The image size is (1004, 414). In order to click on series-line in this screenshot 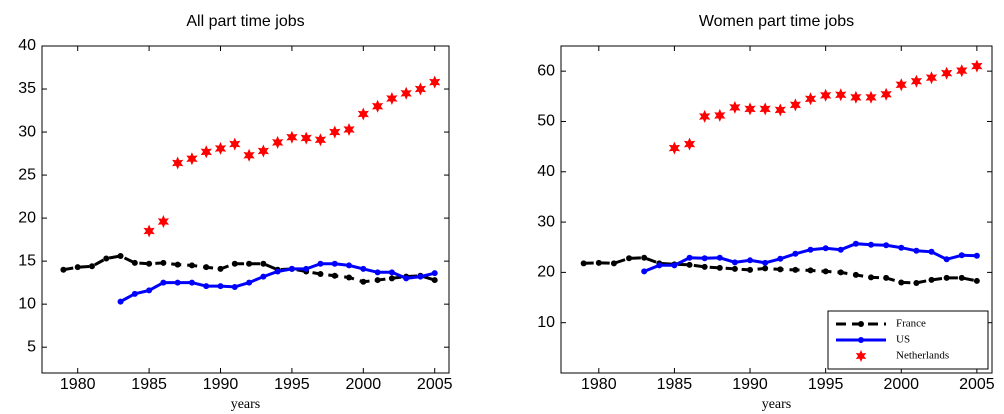, I will do `click(249, 269)`.